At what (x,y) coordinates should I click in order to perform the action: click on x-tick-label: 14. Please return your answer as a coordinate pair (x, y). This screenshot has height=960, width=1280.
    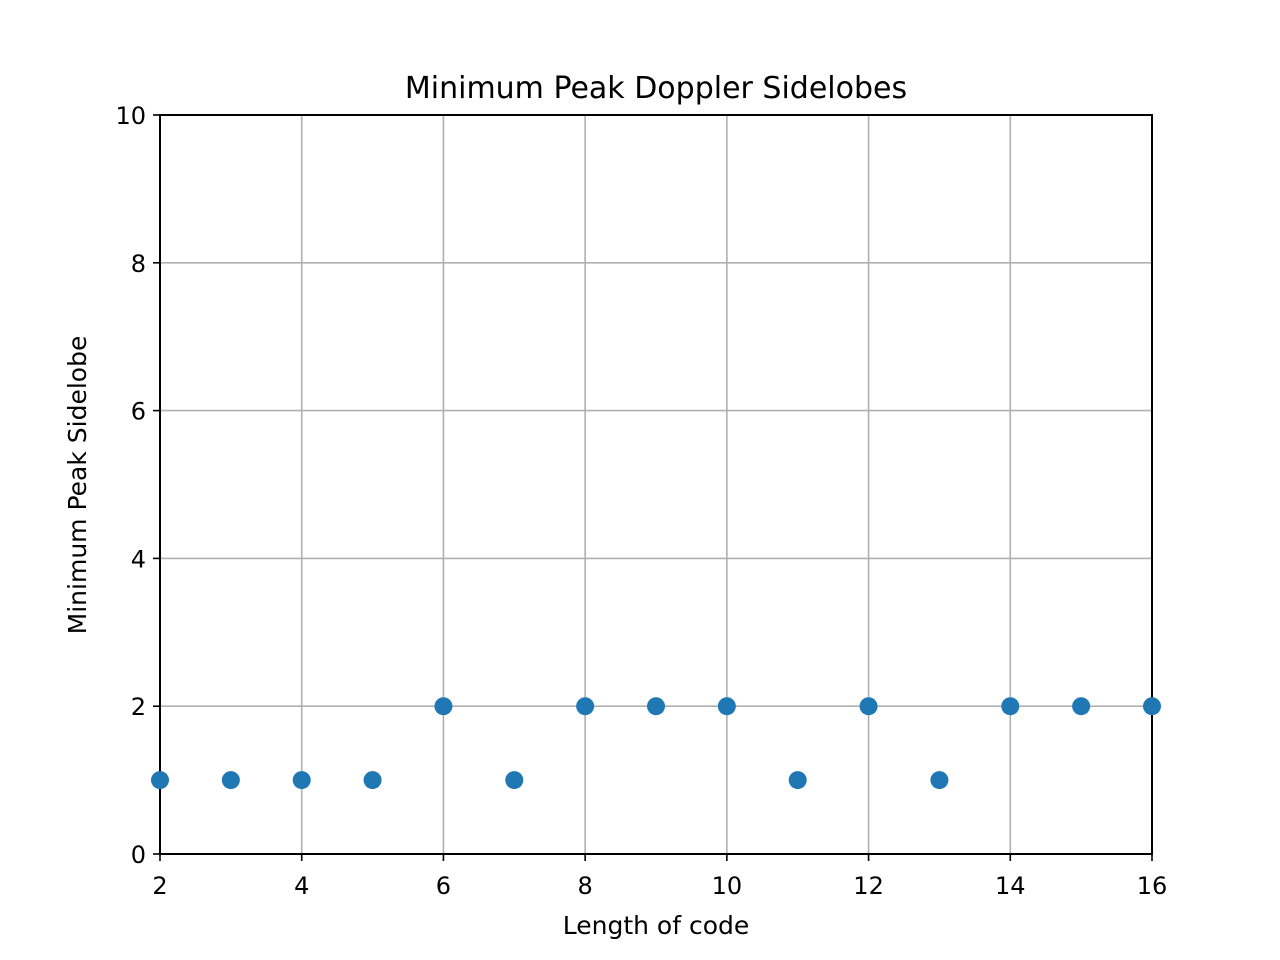
    Looking at the image, I should click on (1010, 886).